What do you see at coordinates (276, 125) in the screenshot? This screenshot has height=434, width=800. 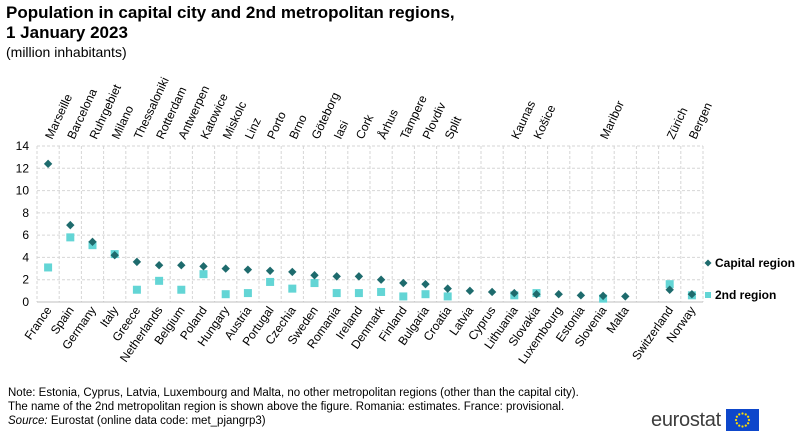 I see `region-name-label: Porto` at bounding box center [276, 125].